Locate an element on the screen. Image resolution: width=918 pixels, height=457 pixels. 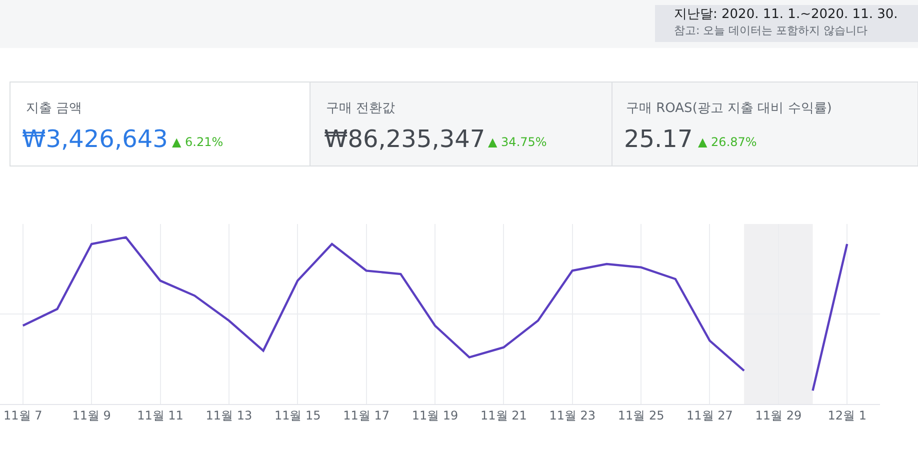
text: ₩86,235,347 is located at coordinates (405, 139).